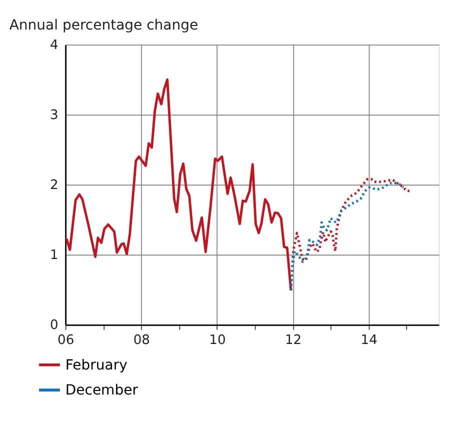 The image size is (450, 424). Describe the element at coordinates (369, 340) in the screenshot. I see `x-tick-label: 14` at that location.